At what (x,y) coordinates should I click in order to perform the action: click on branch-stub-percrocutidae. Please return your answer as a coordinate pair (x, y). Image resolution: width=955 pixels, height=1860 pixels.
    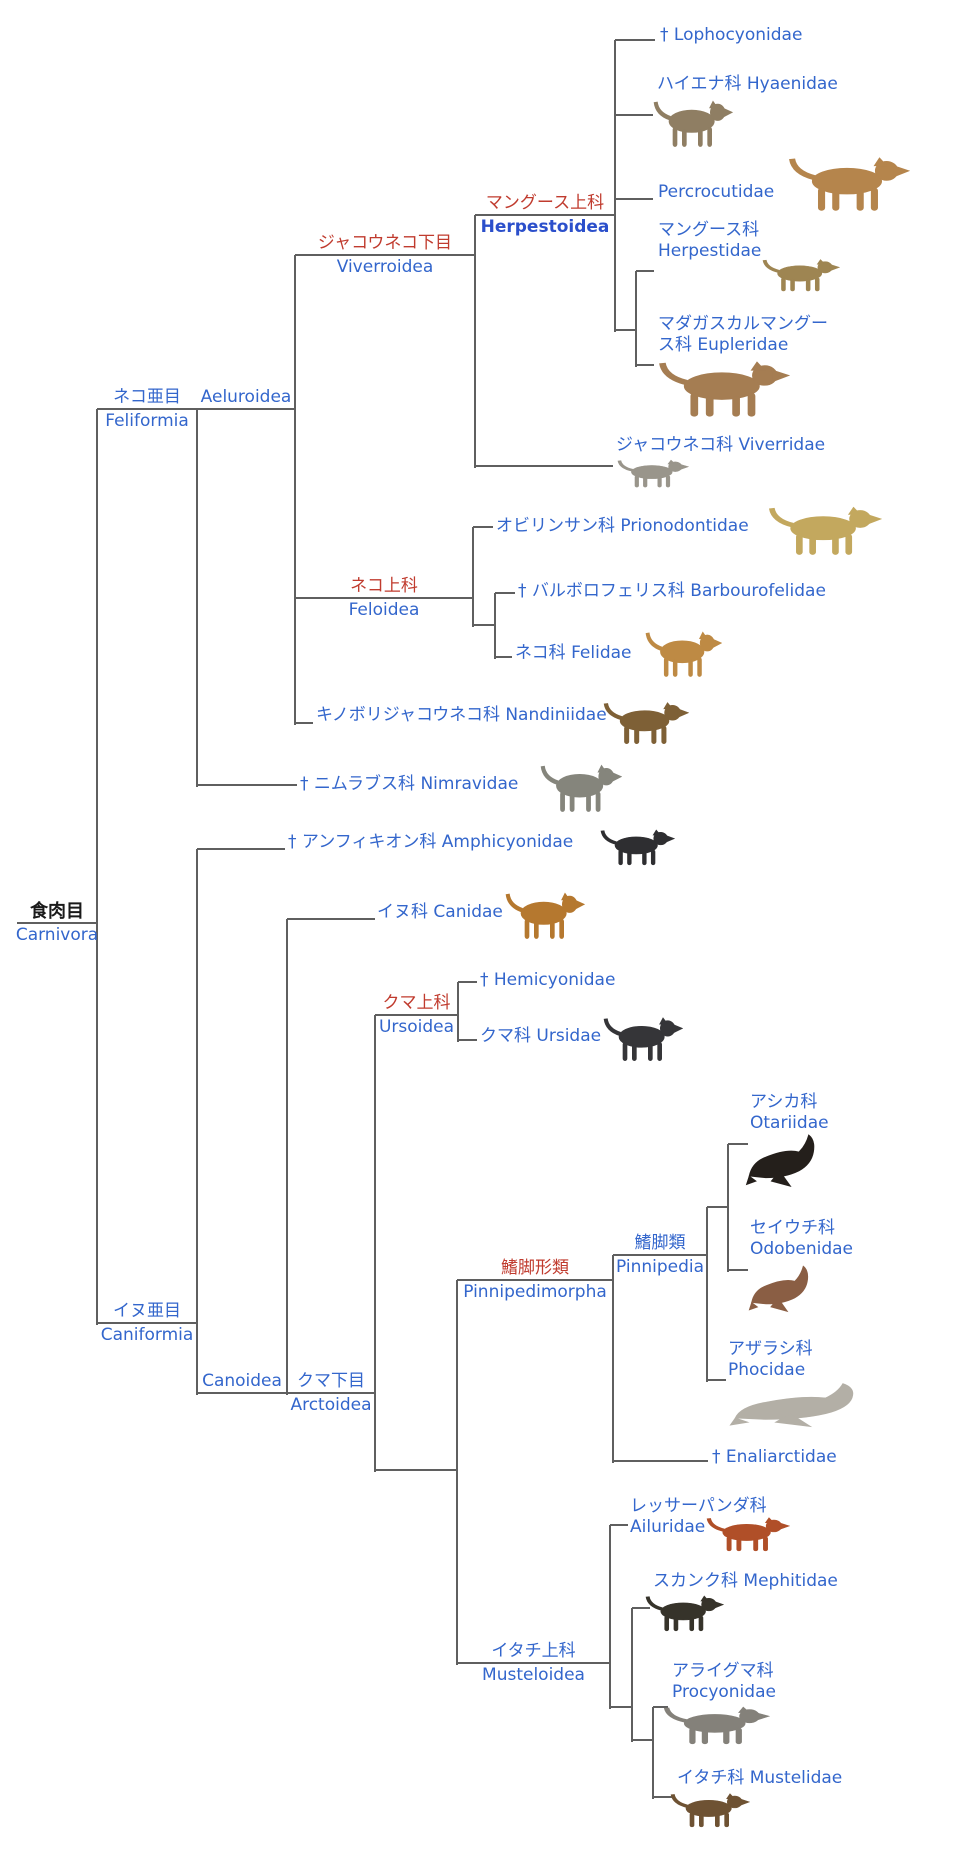
    Looking at the image, I should click on (634, 199).